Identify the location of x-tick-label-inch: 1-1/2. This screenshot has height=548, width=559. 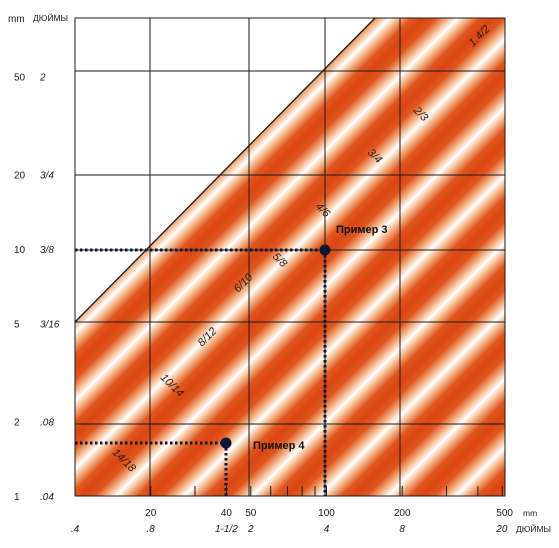
(226, 529).